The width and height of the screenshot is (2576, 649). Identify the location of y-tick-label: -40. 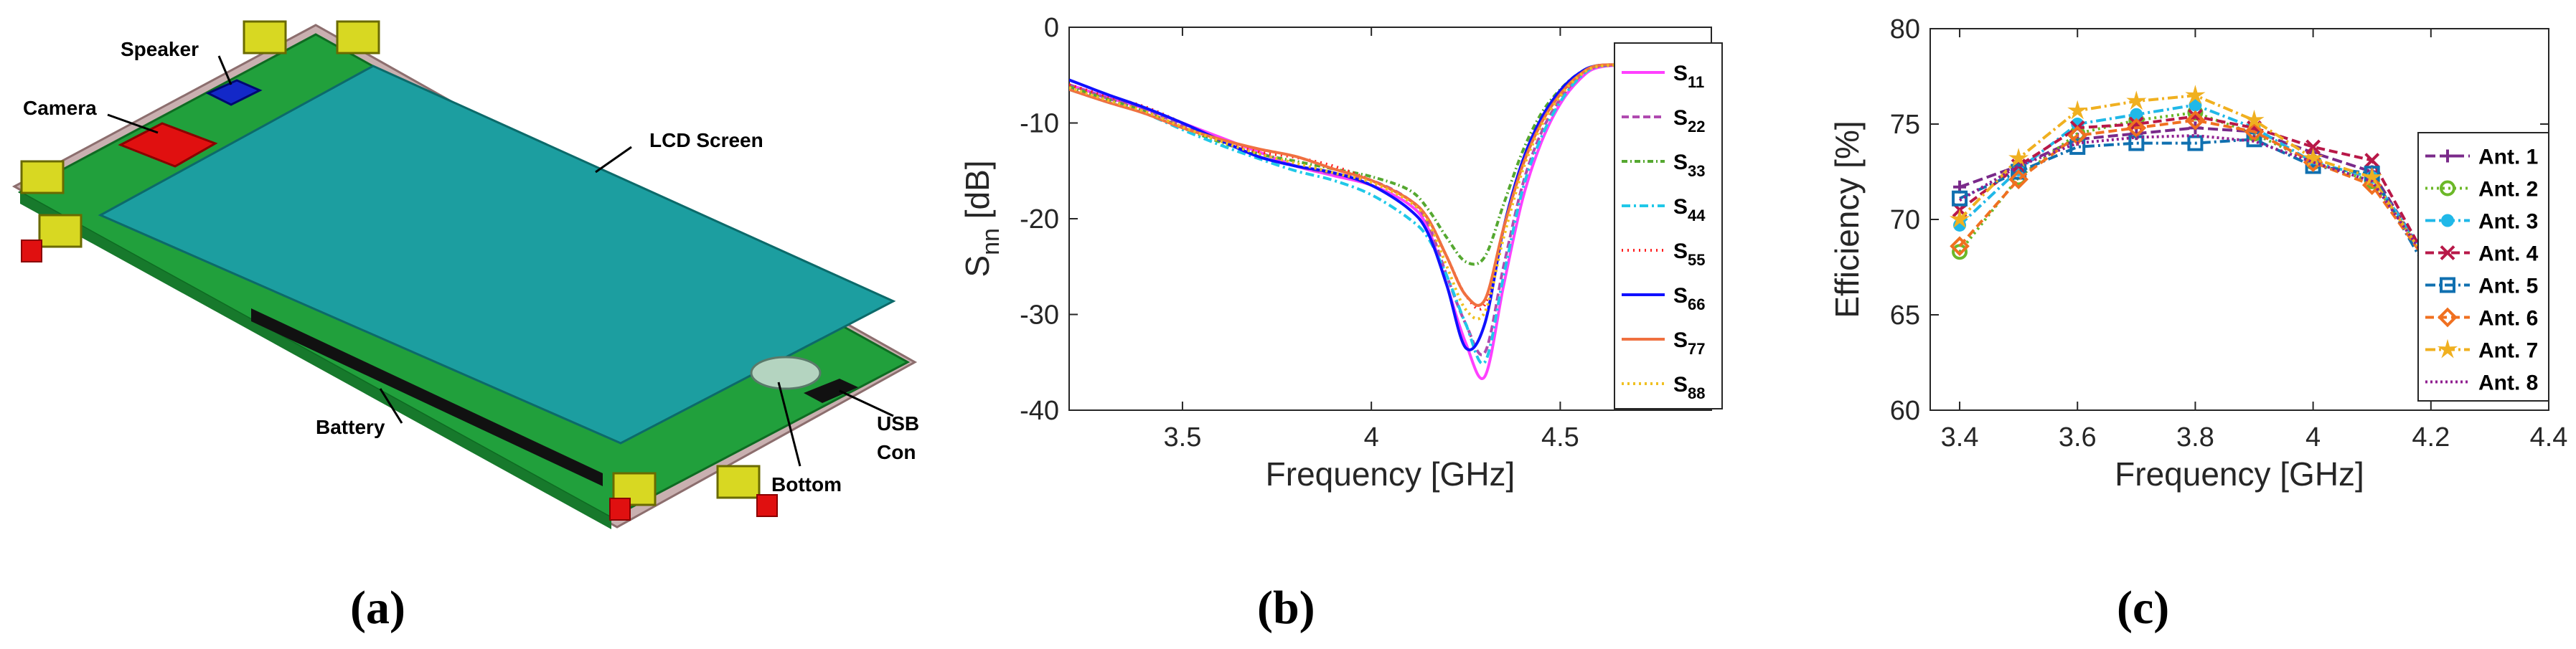
(1039, 411).